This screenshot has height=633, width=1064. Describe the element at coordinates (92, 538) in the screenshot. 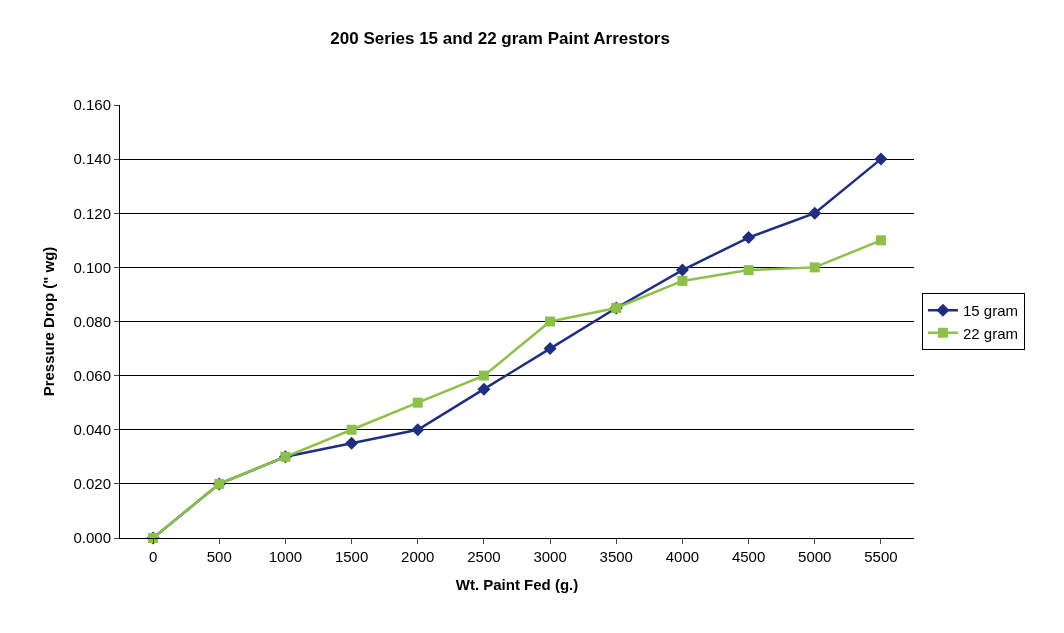

I see `y-tick-label: 0.000` at that location.